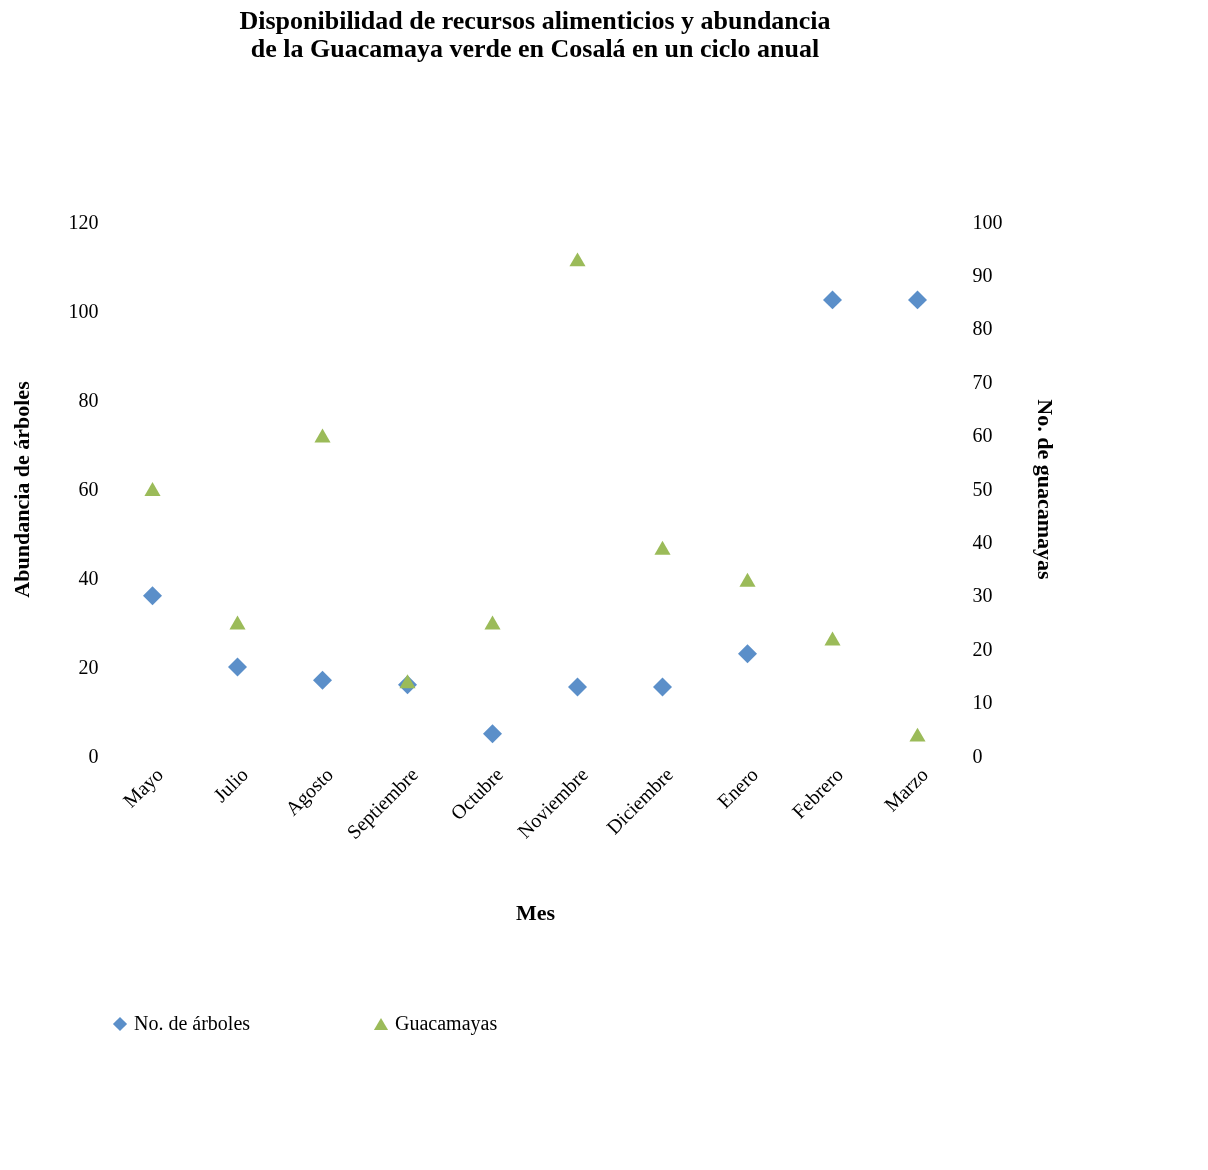  What do you see at coordinates (88, 577) in the screenshot?
I see `y-tick-label: 40` at bounding box center [88, 577].